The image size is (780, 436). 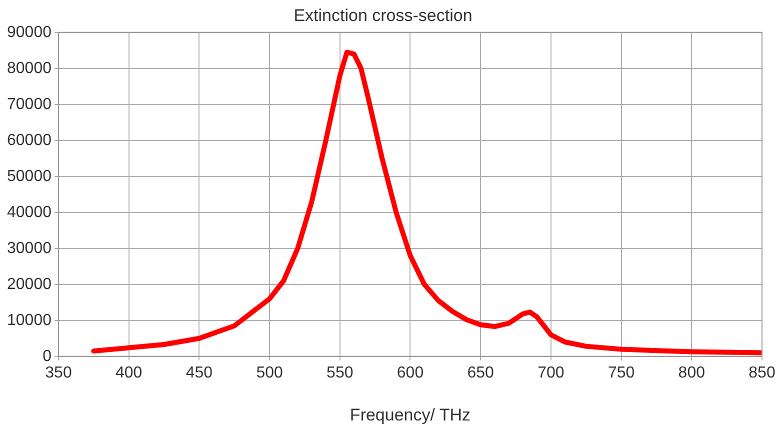 I want to click on y-tick-label: 70000, so click(x=29, y=104).